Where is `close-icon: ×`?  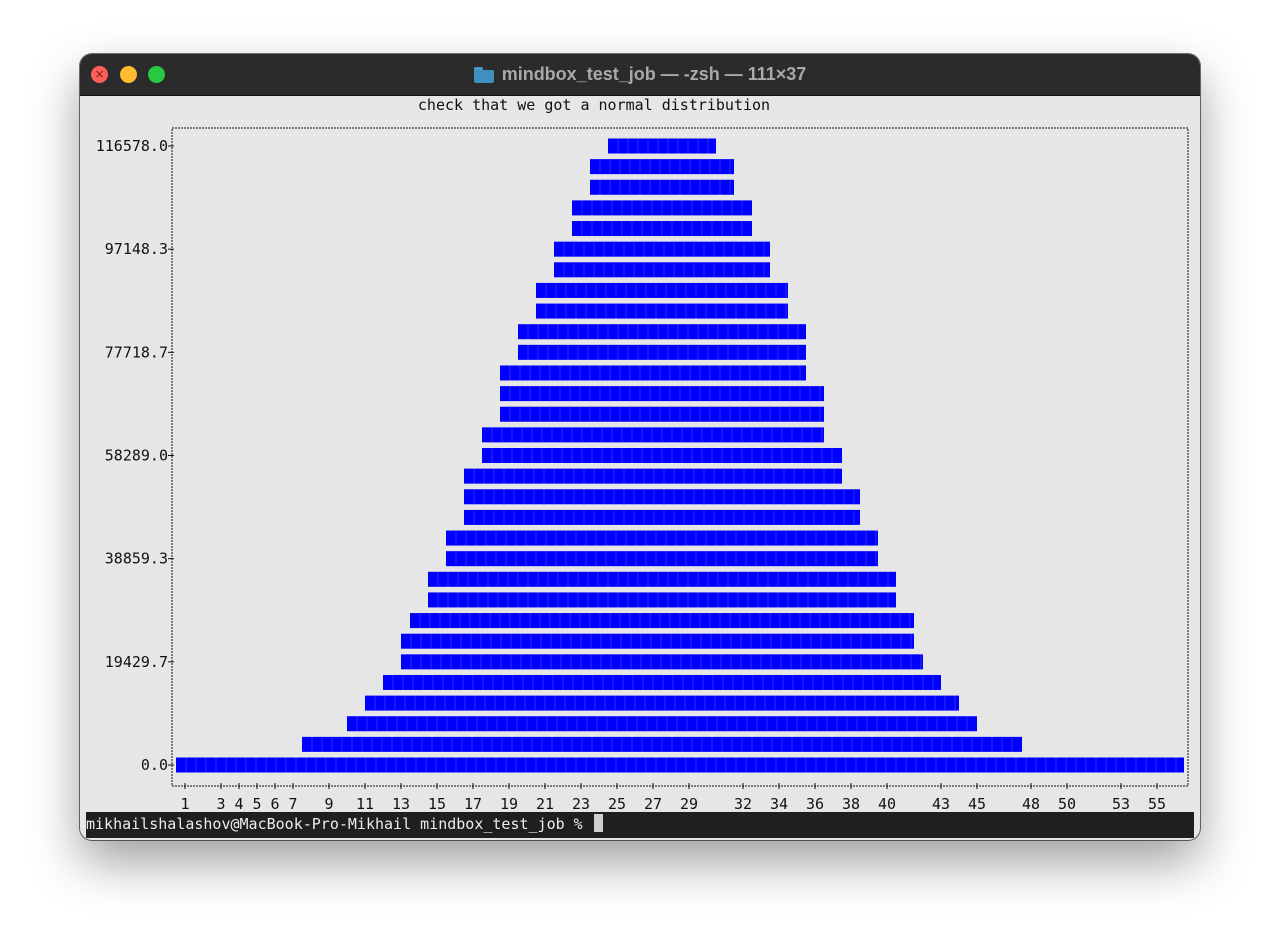
close-icon: × is located at coordinates (99, 74).